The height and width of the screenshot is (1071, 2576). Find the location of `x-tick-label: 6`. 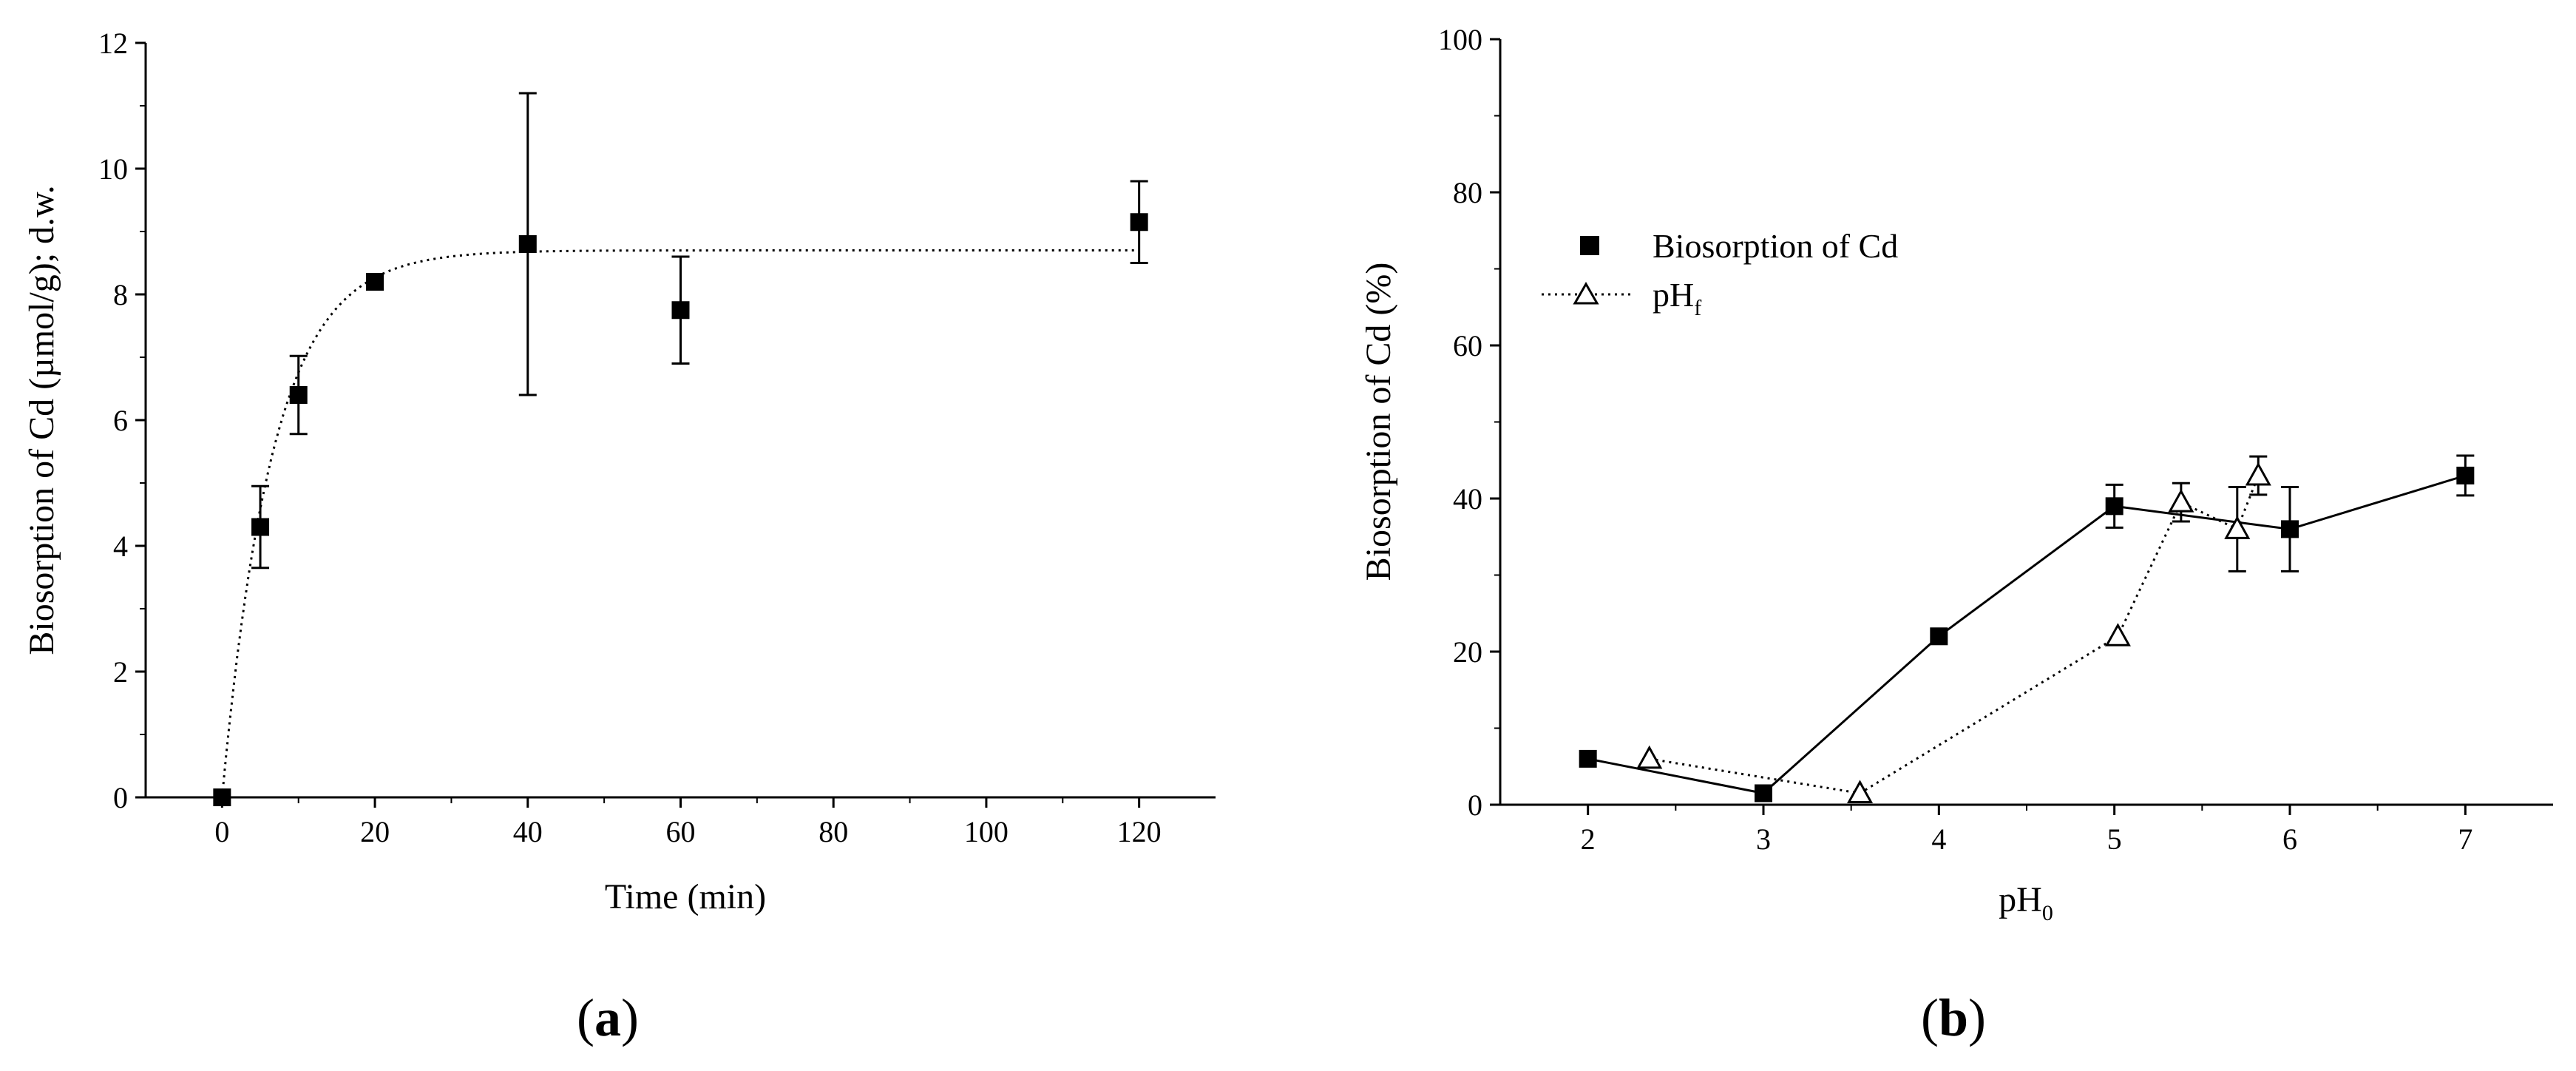

x-tick-label: 6 is located at coordinates (2289, 839).